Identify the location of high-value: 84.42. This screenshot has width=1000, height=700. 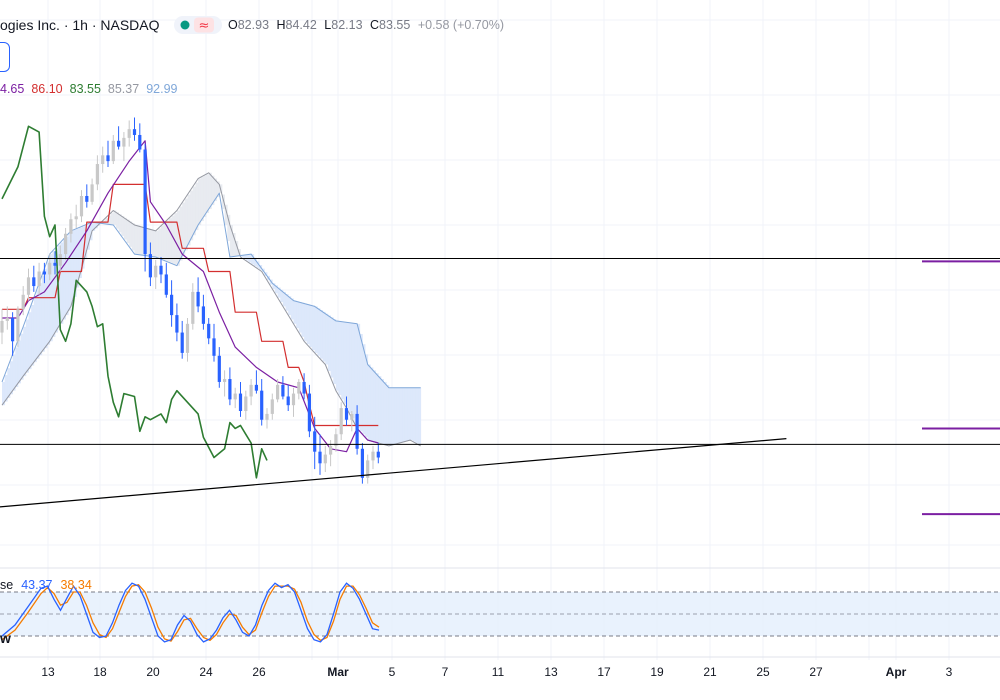
(301, 25).